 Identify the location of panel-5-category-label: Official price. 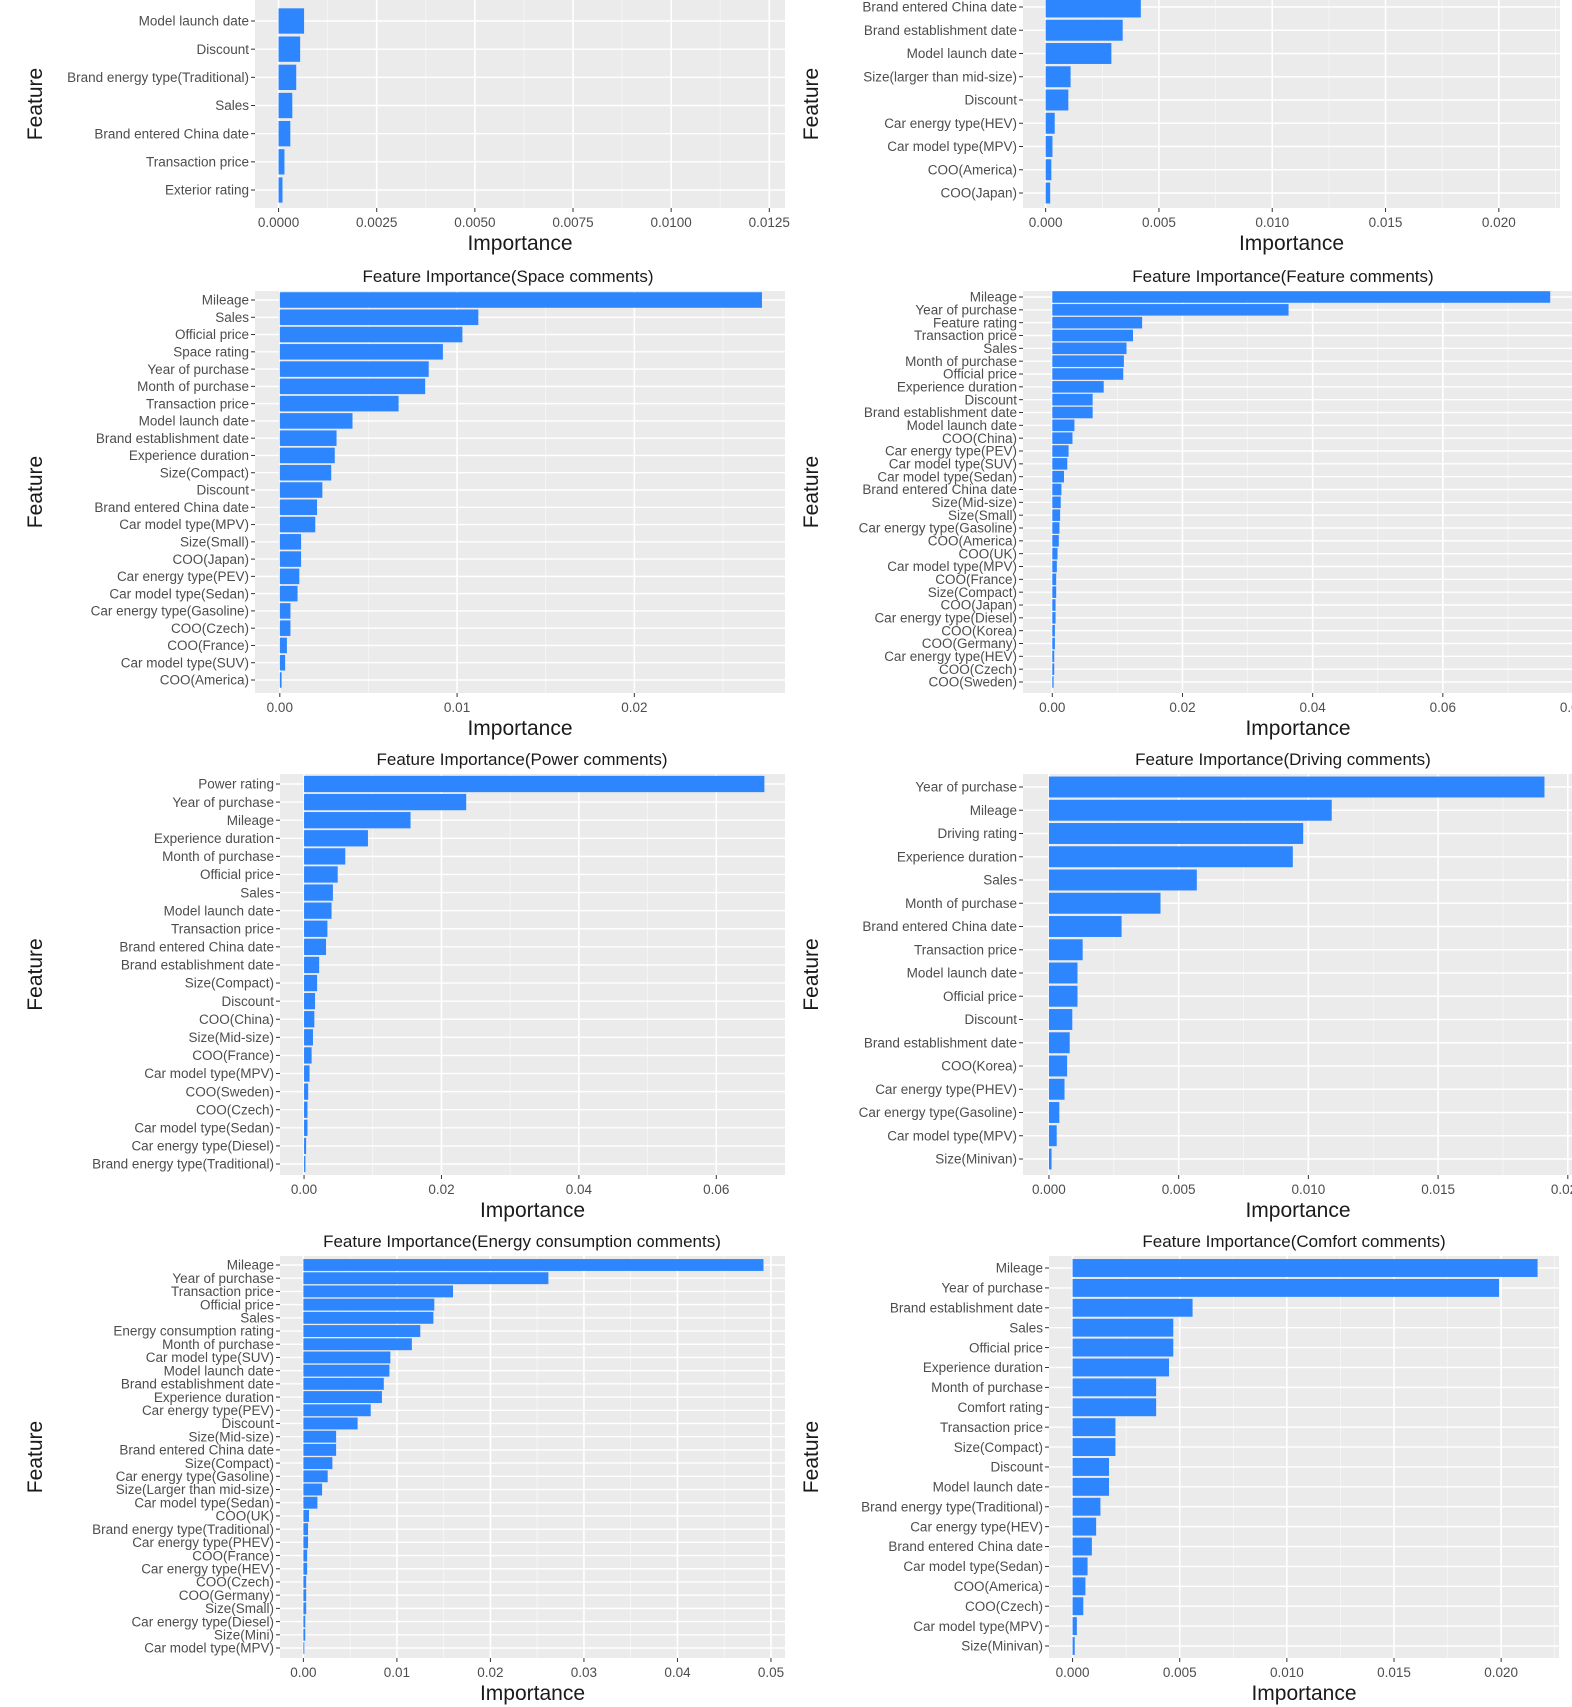
(237, 874).